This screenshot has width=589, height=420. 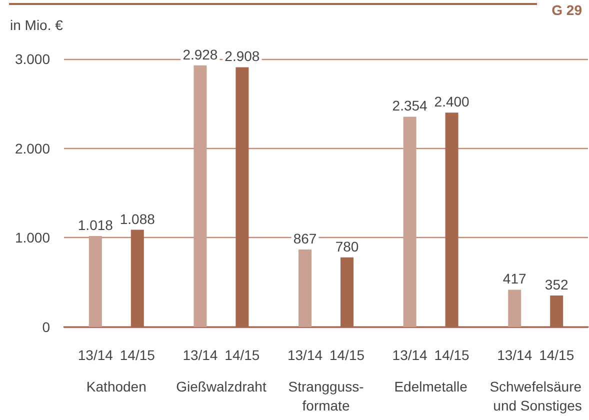 What do you see at coordinates (514, 278) in the screenshot?
I see `data-label: 417` at bounding box center [514, 278].